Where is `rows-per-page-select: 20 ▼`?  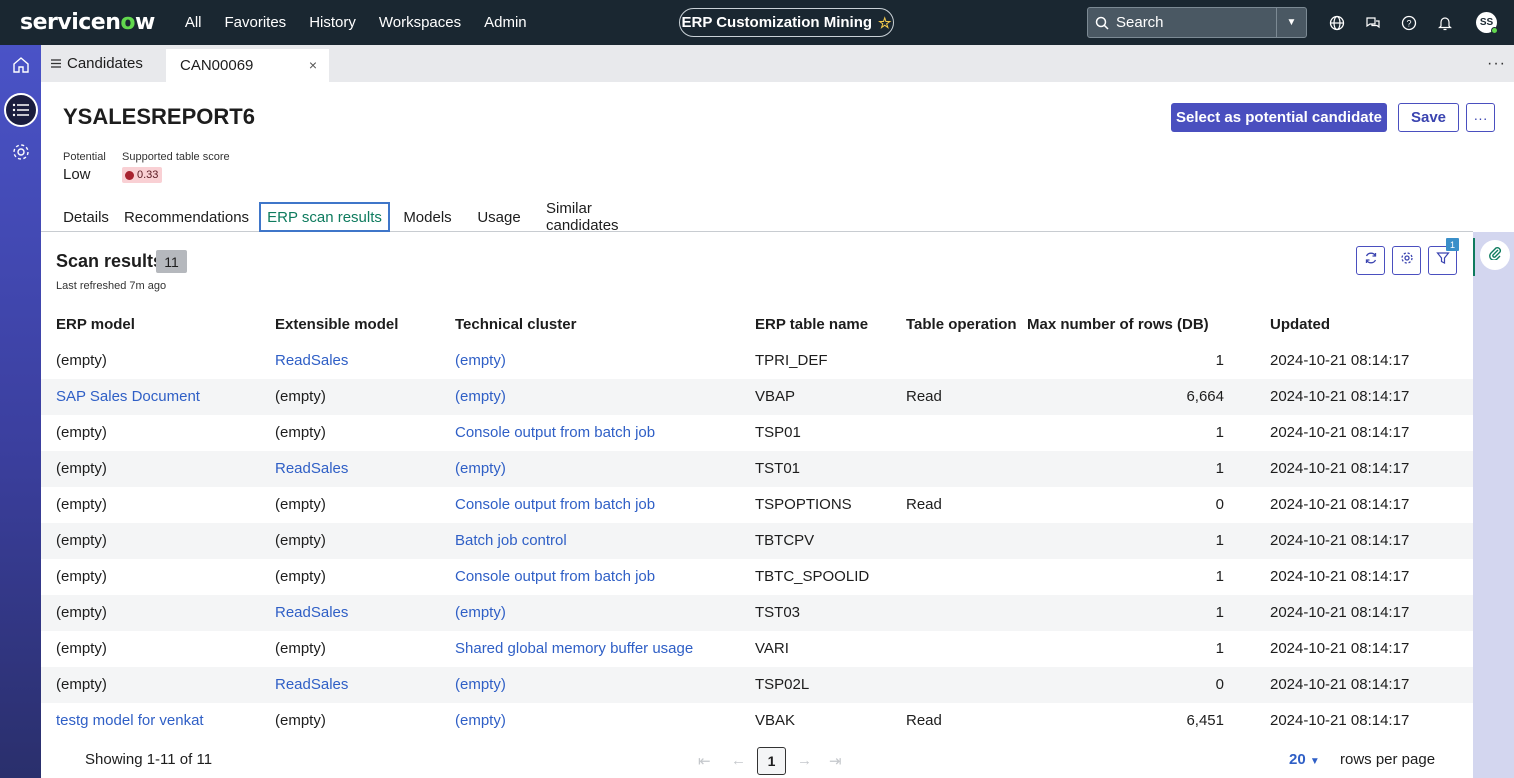
rows-per-page-select: 20 ▼ is located at coordinates (1304, 759).